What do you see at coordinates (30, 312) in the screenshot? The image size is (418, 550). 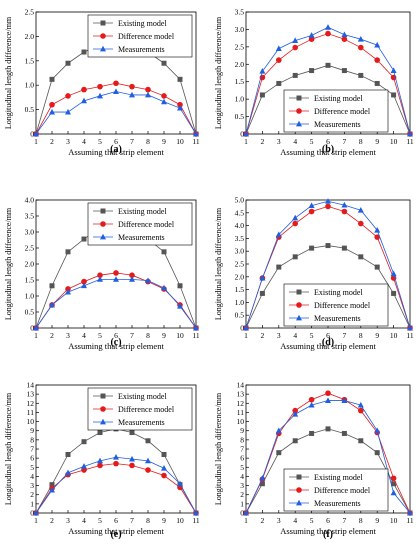 I see `y-tick-label: 0.5` at bounding box center [30, 312].